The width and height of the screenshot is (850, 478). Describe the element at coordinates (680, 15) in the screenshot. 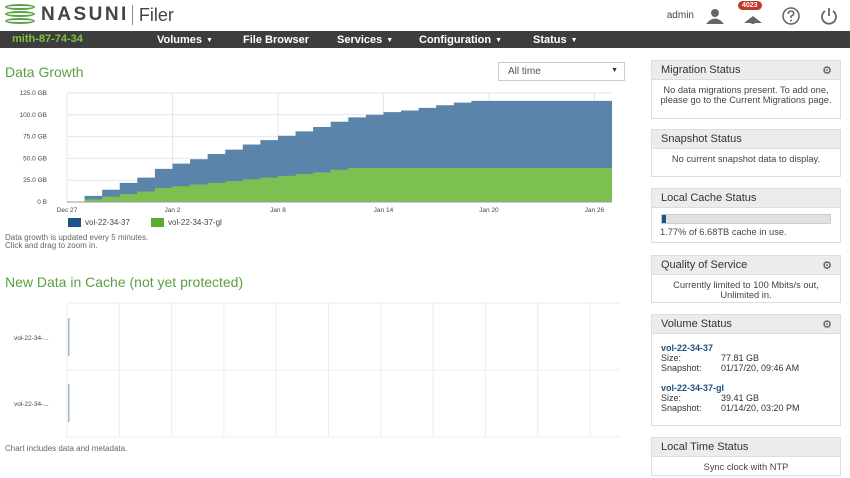

I see `username: admin` at that location.